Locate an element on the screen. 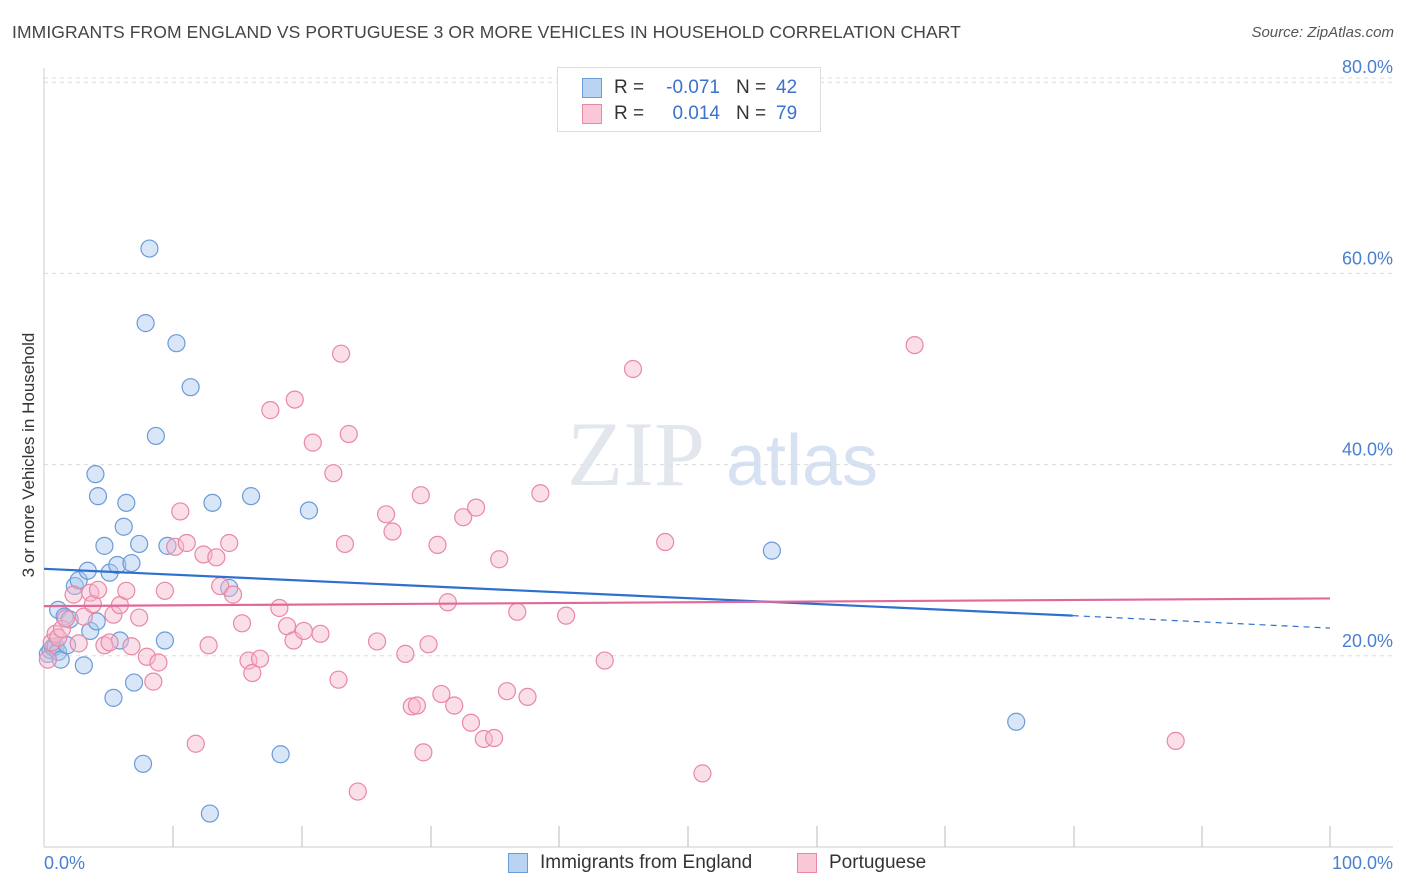  legend-item-england: Immigrants from England is located at coordinates (630, 863).